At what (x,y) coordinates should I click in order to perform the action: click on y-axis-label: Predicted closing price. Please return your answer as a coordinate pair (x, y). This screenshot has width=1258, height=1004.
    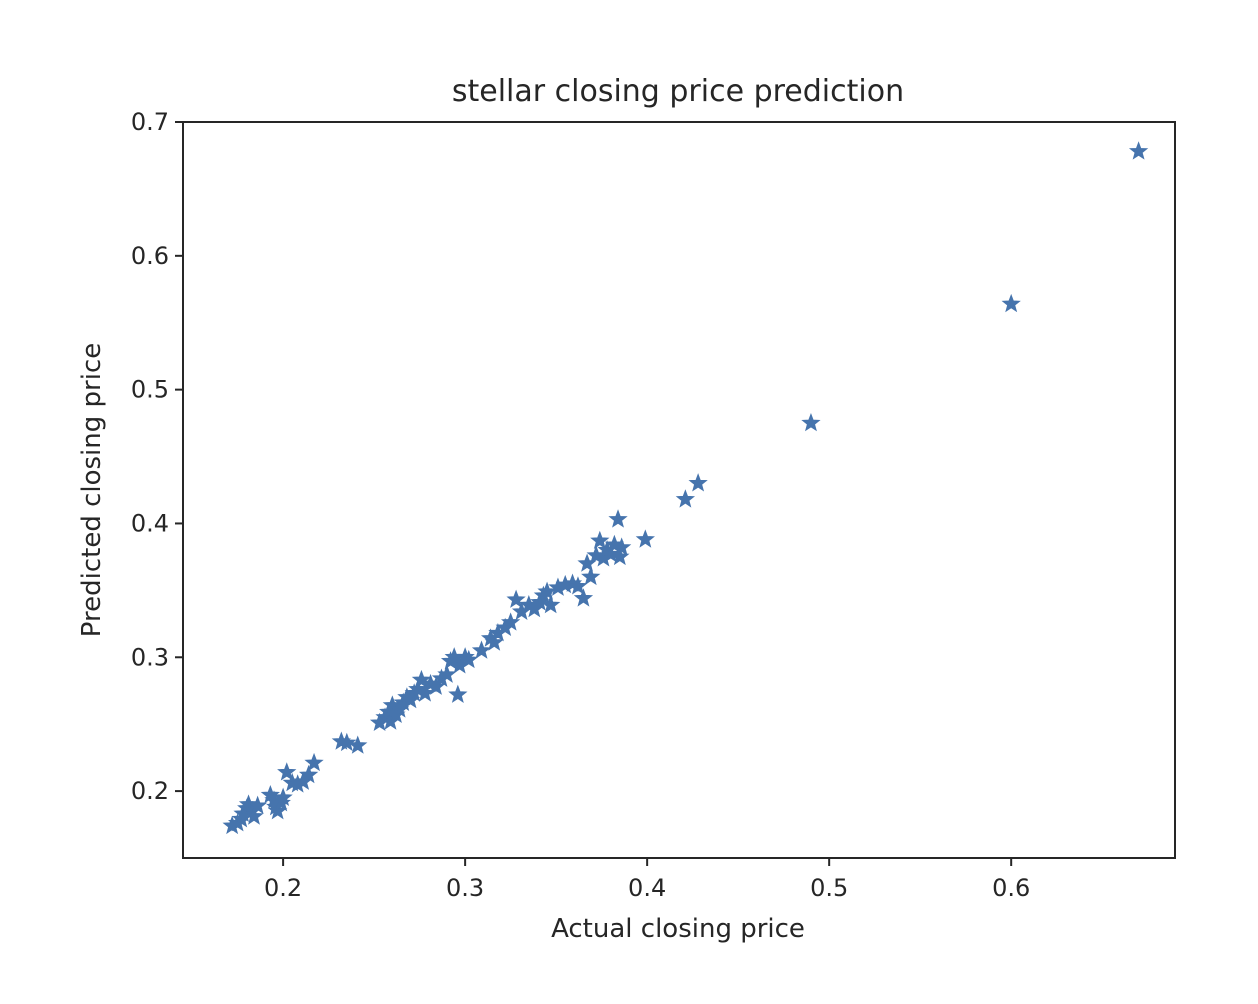
    Looking at the image, I should click on (92, 490).